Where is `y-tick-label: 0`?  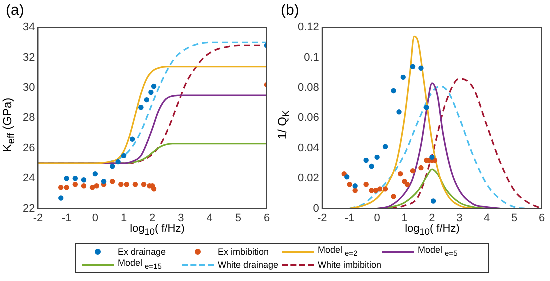 y-tick-label: 0 is located at coordinates (316, 208).